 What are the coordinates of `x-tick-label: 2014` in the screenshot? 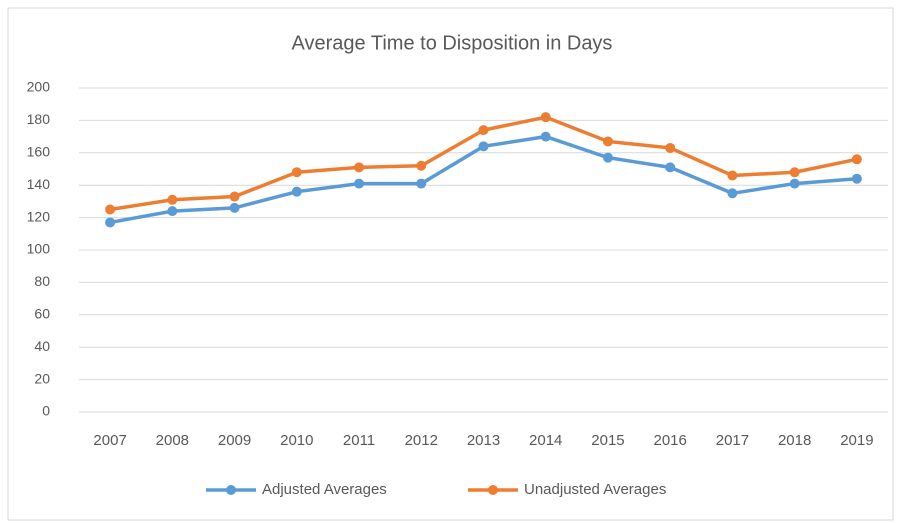 It's located at (545, 440).